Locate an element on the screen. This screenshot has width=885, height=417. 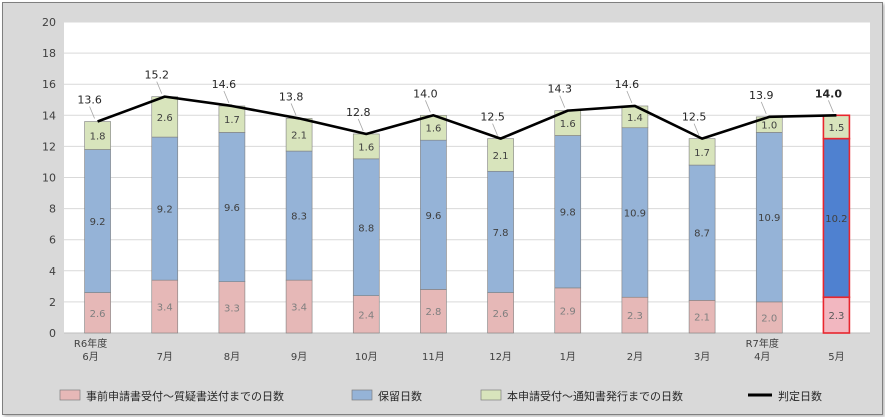
x-tick-label: 5月 is located at coordinates (836, 357).